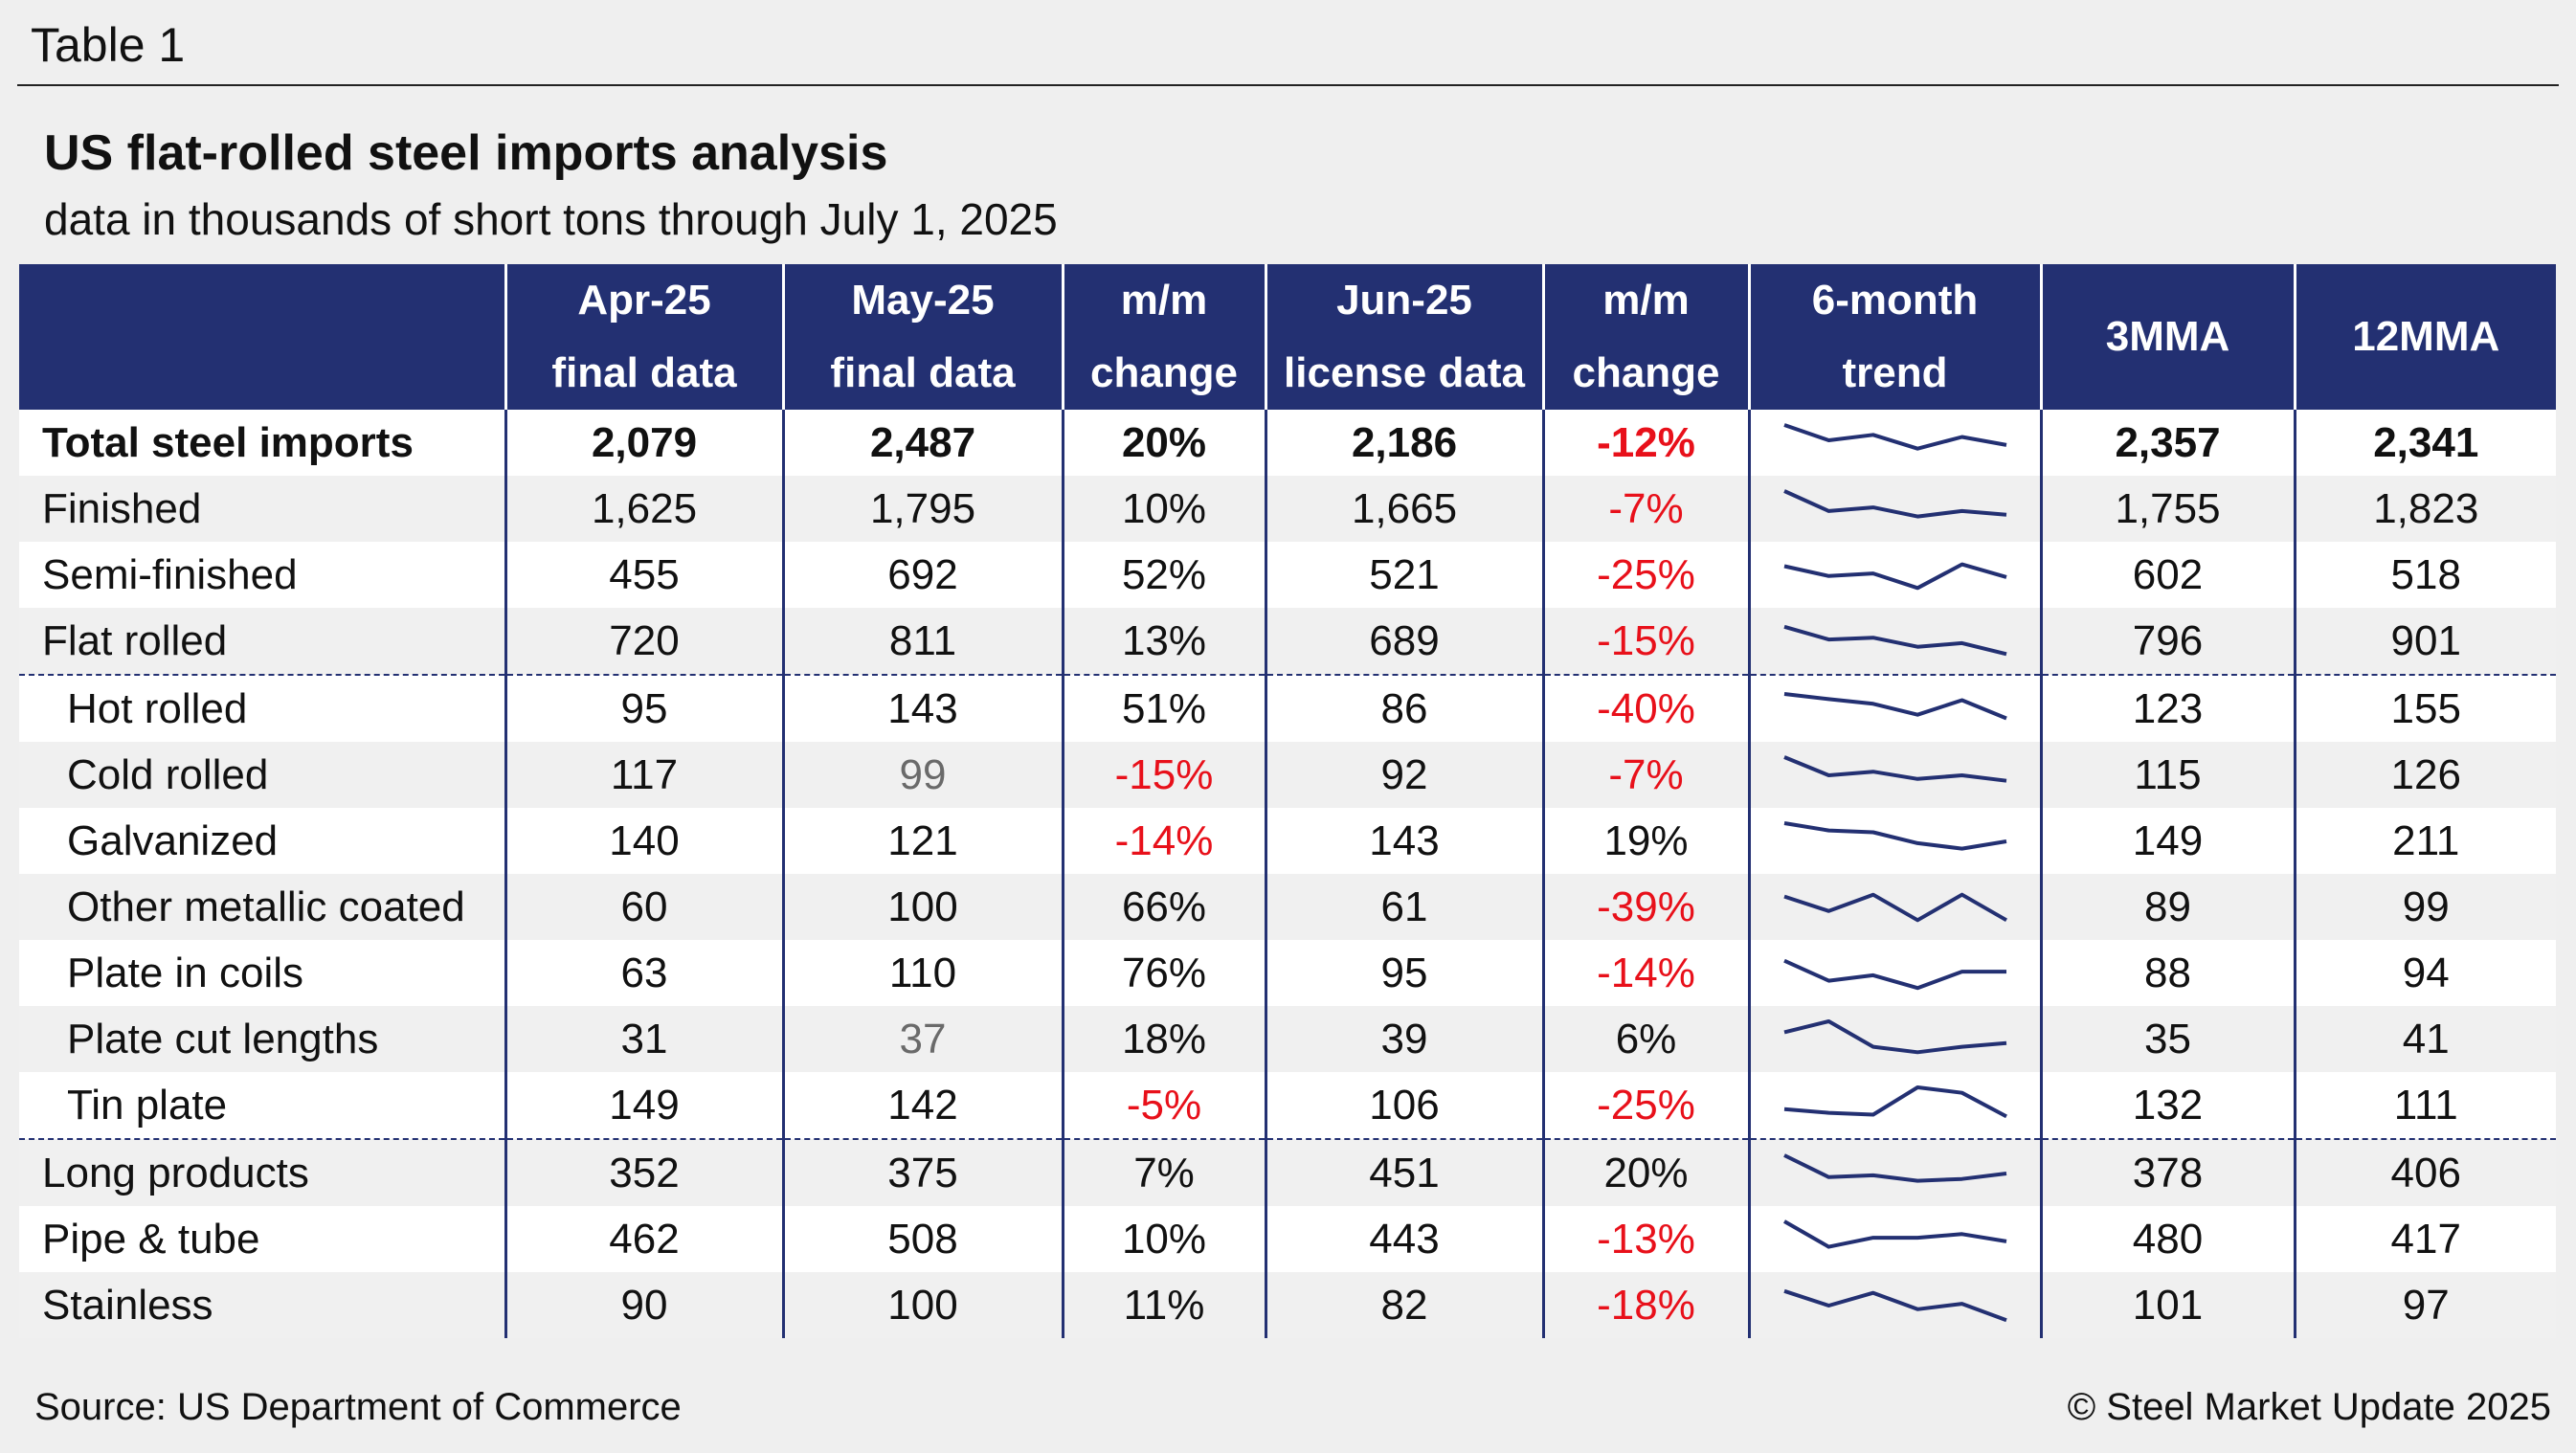 The image size is (2576, 1453). What do you see at coordinates (262, 907) in the screenshot?
I see `row-label: Other metallic coated` at bounding box center [262, 907].